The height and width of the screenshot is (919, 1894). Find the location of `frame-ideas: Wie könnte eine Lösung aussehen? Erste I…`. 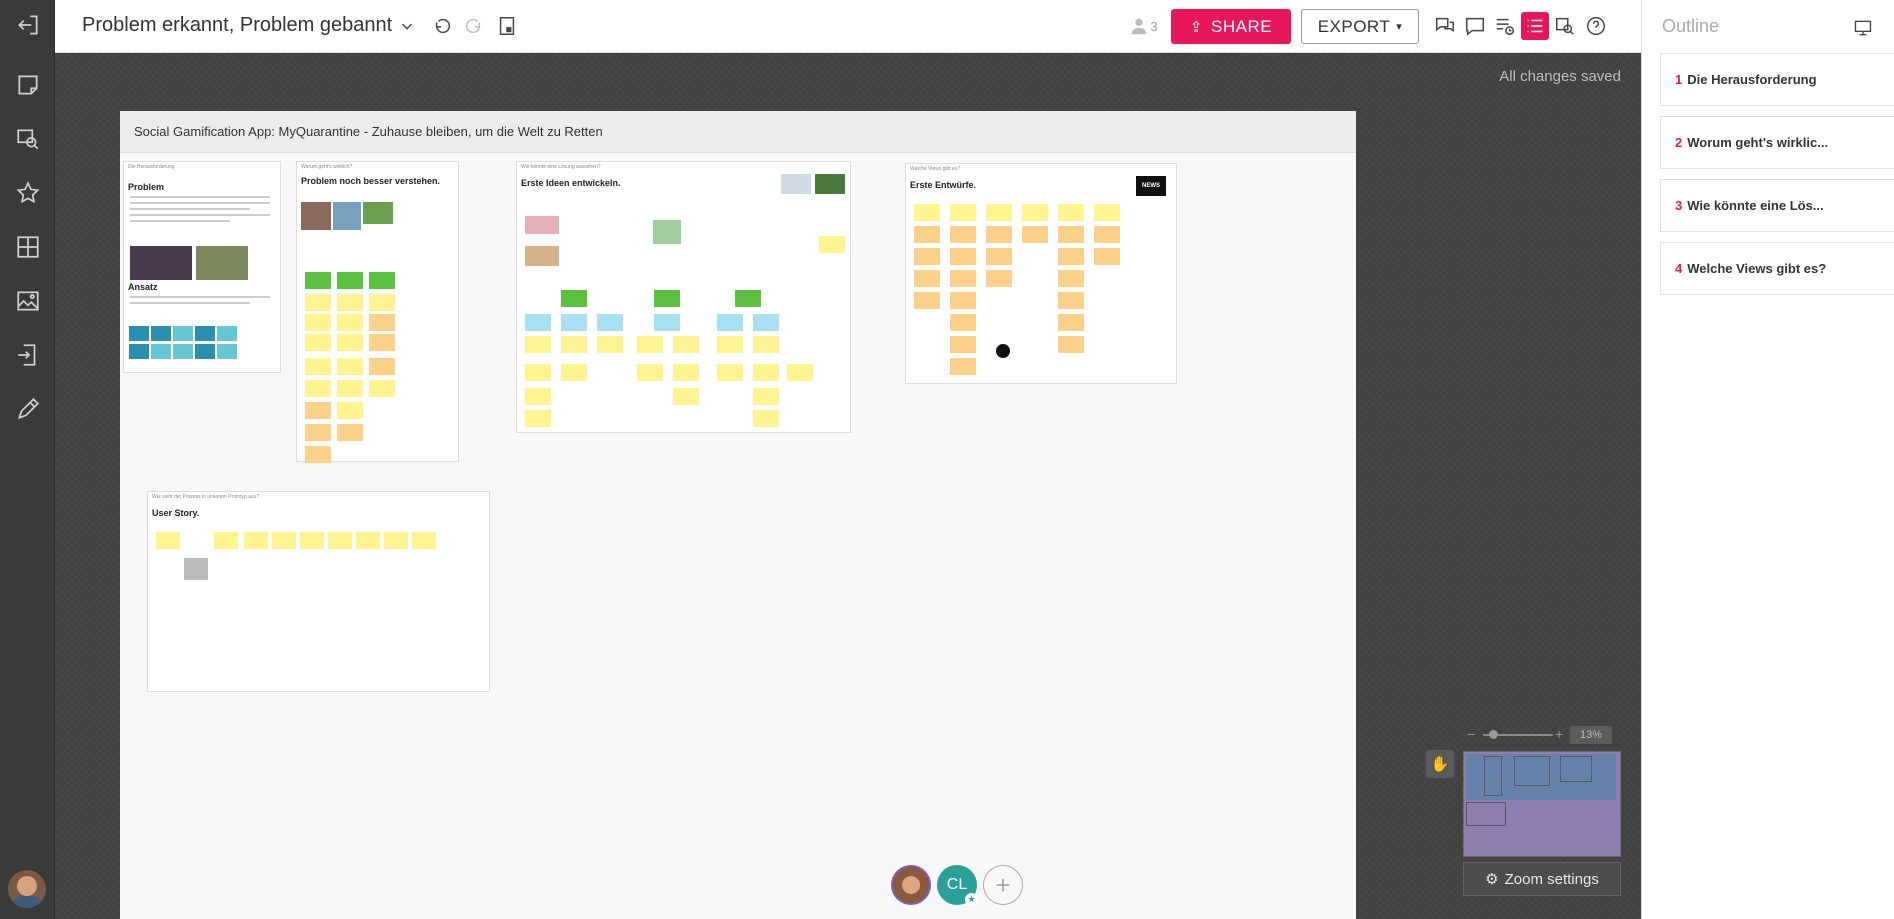

frame-ideas: Wie könnte eine Lösung aussehen? Erste I… is located at coordinates (683, 297).